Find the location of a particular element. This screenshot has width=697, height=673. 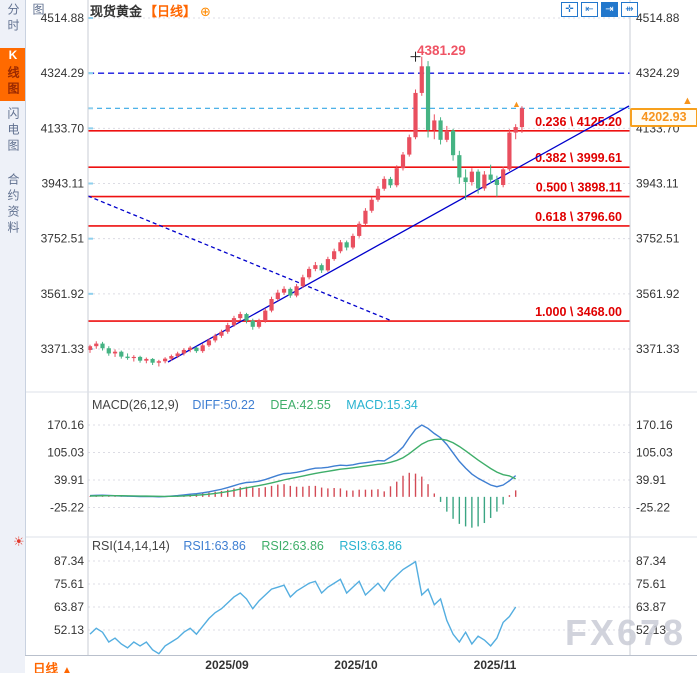

zoom-y-axis-icon: ⇥ is located at coordinates (609, 9).